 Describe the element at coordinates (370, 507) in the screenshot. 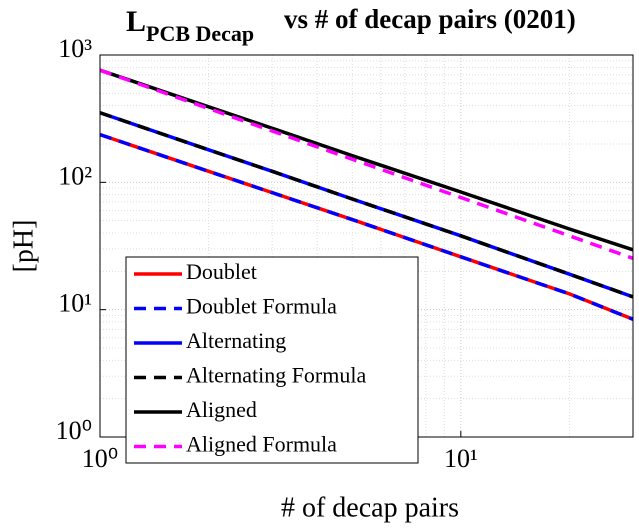

I see `x-axis-label: # of decap pairs` at that location.